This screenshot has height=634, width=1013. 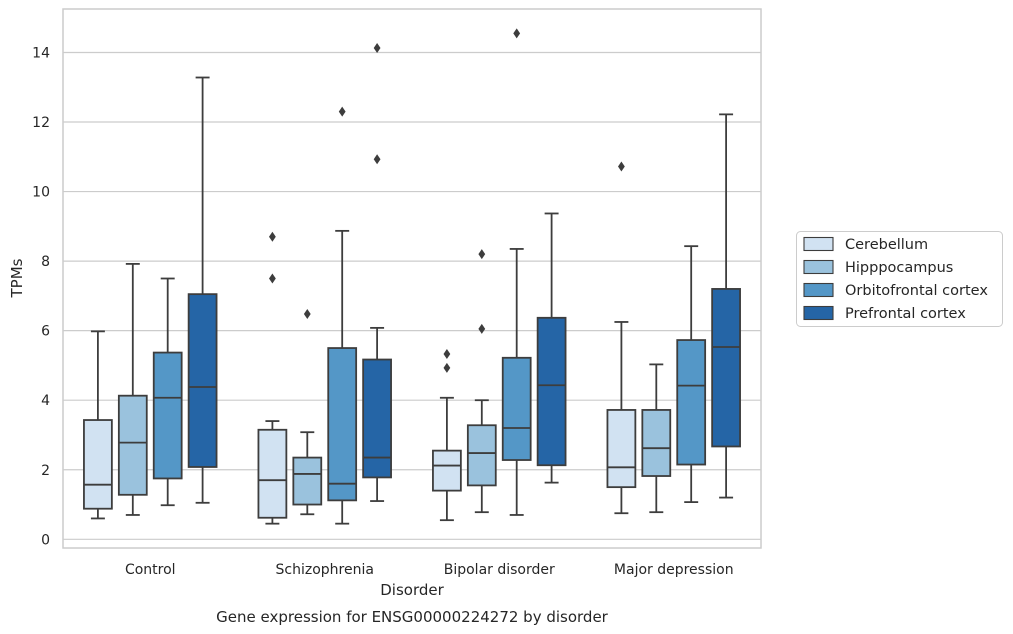 What do you see at coordinates (916, 291) in the screenshot?
I see `legend-label: Orbitofrontal cortex` at bounding box center [916, 291].